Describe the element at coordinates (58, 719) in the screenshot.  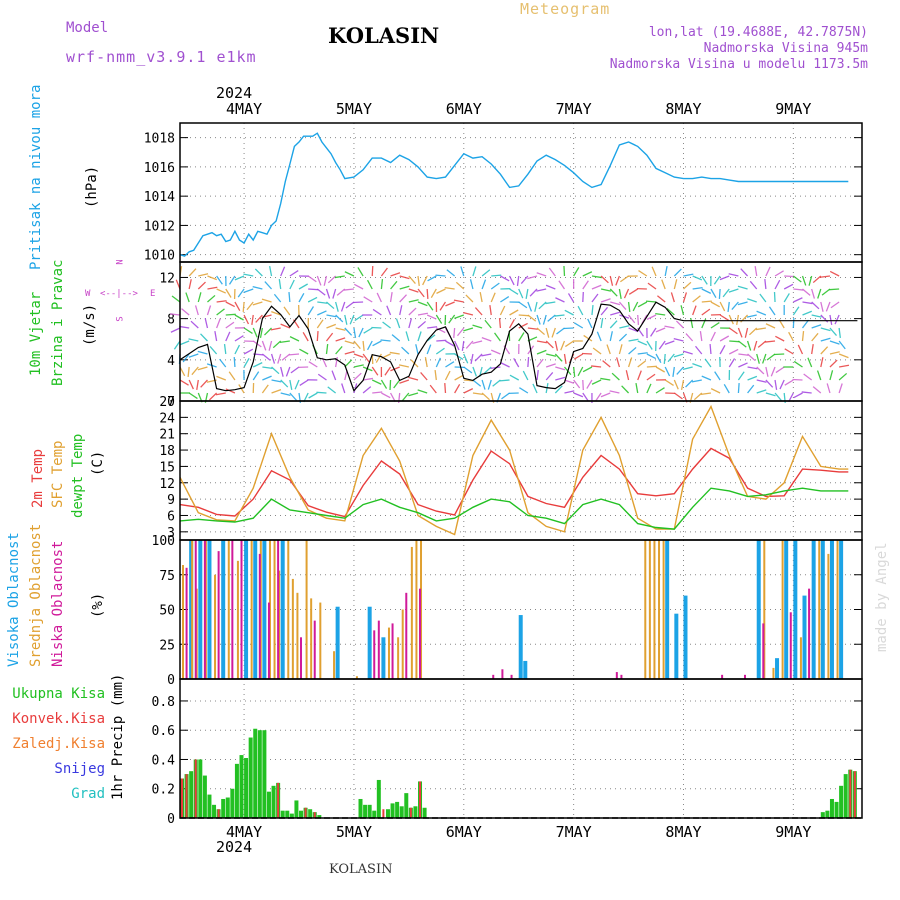
I see `precip-conv-label: Konvek.Kisa` at that location.